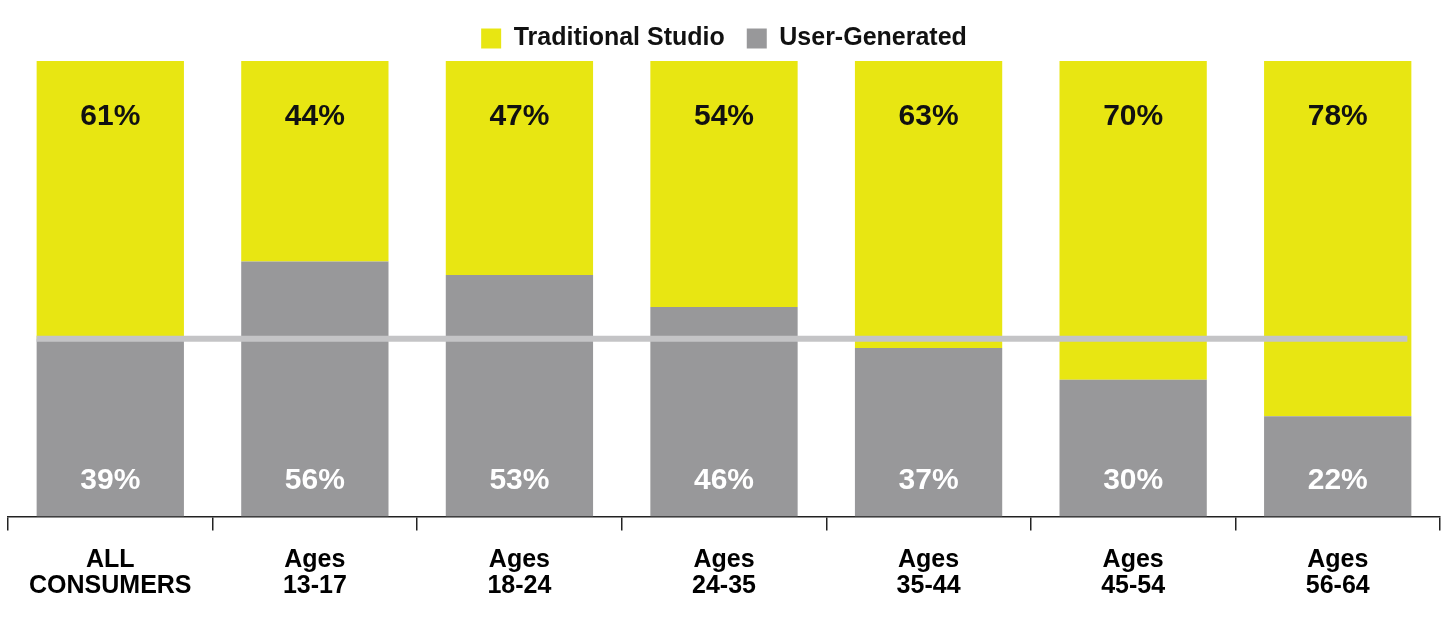 This screenshot has height=621, width=1441. I want to click on data-label: 30%, so click(1133, 478).